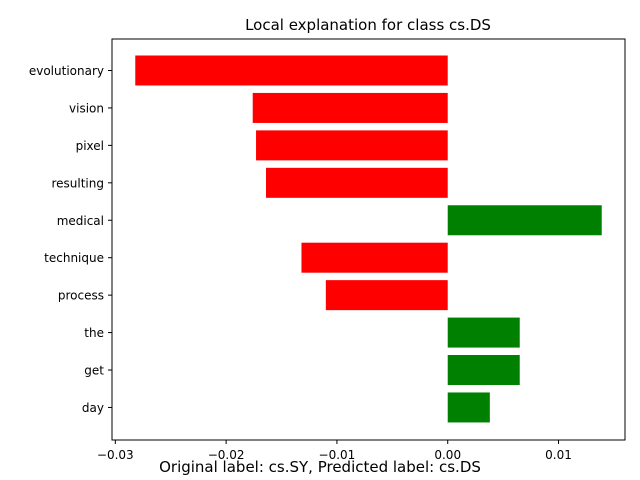  What do you see at coordinates (524, 220) in the screenshot?
I see `bar-medical` at bounding box center [524, 220].